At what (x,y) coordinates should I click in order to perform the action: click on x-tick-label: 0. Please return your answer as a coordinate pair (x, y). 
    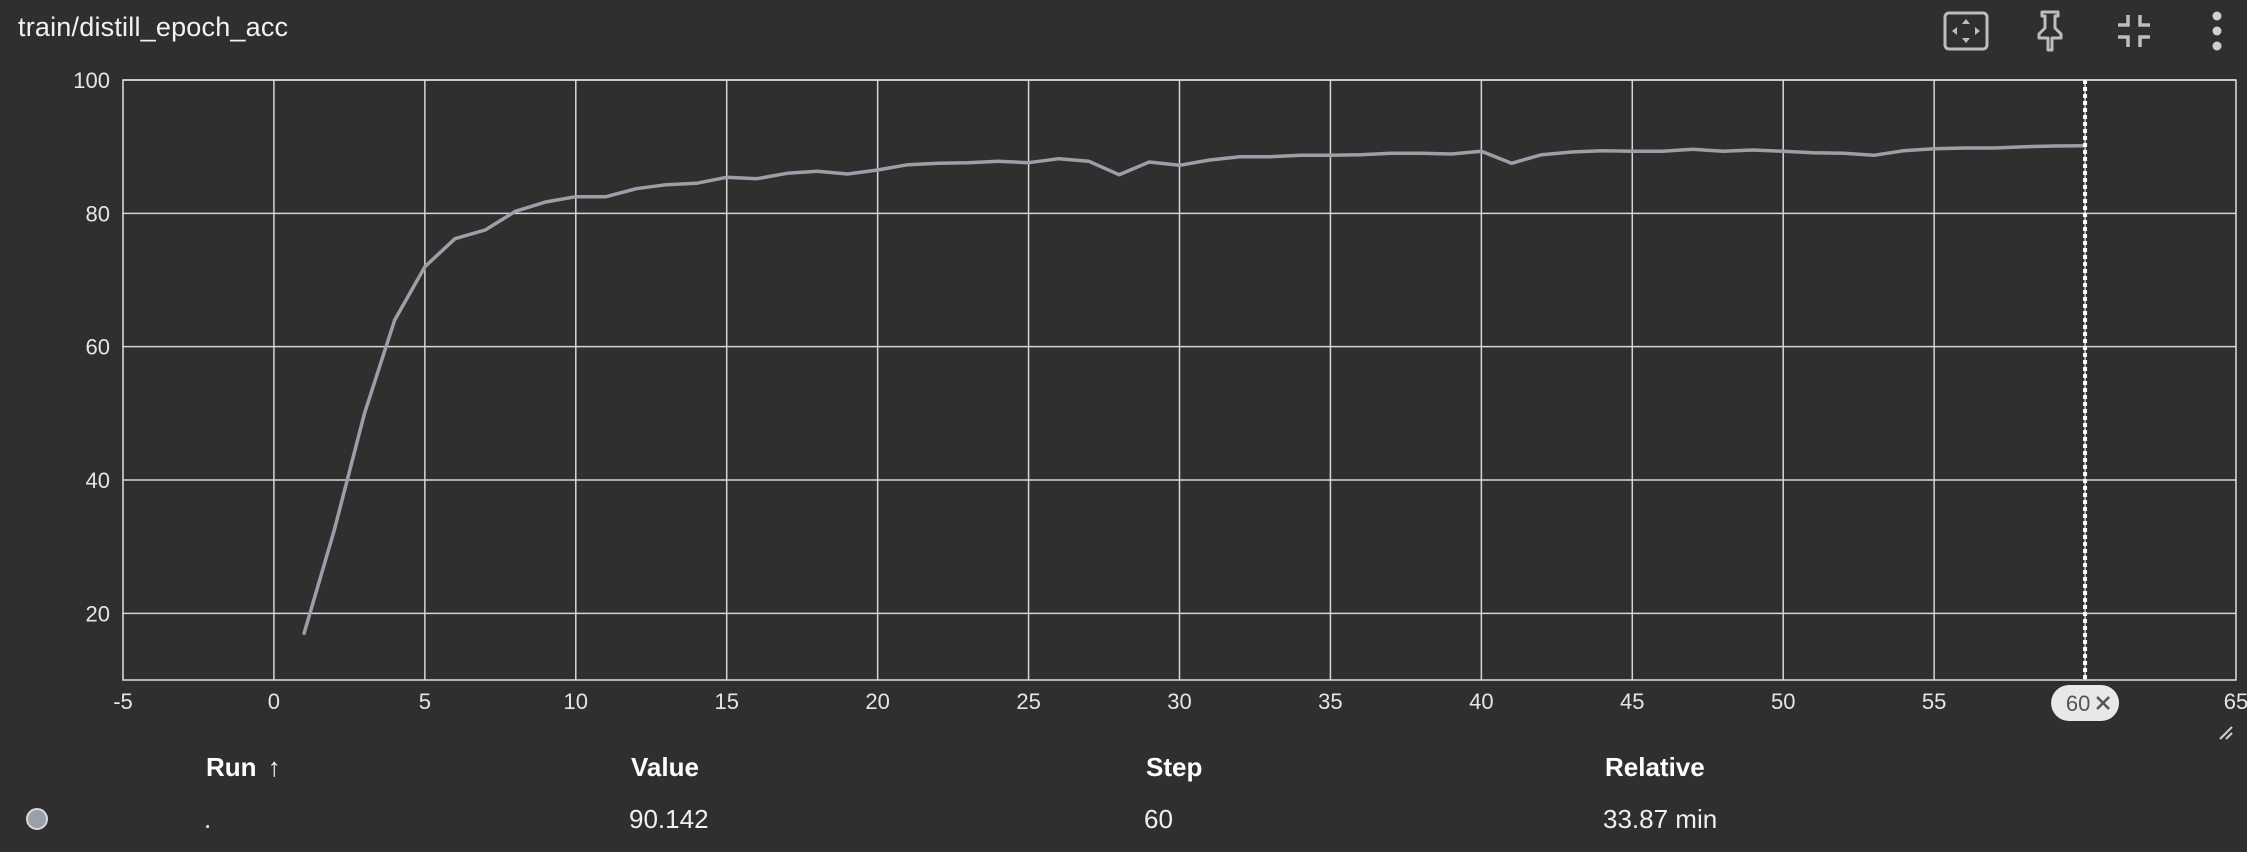
    Looking at the image, I should click on (274, 701).